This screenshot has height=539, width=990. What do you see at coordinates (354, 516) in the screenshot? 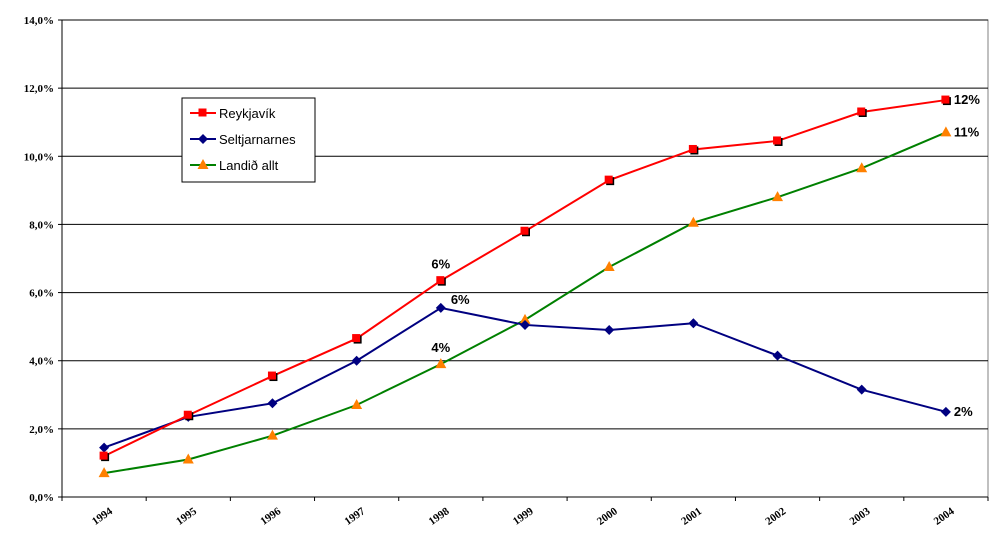
I see `x-tick-label: 1997` at bounding box center [354, 516].